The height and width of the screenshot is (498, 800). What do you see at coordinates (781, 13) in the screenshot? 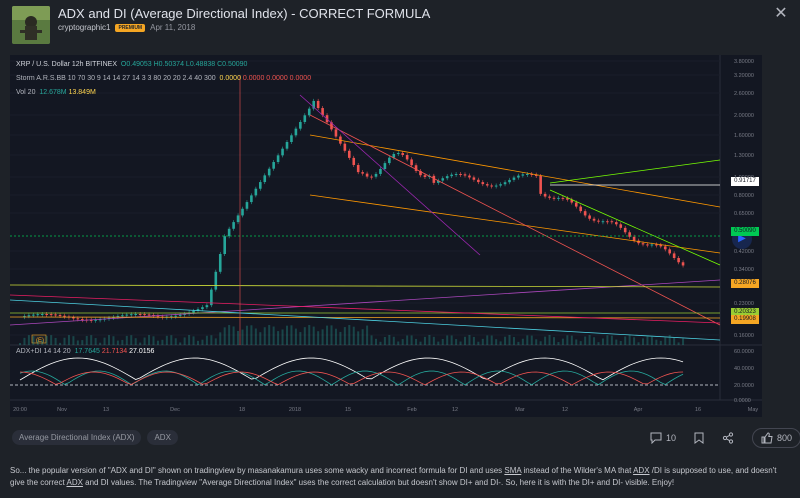
I see `close-icon: ✕` at bounding box center [781, 13].